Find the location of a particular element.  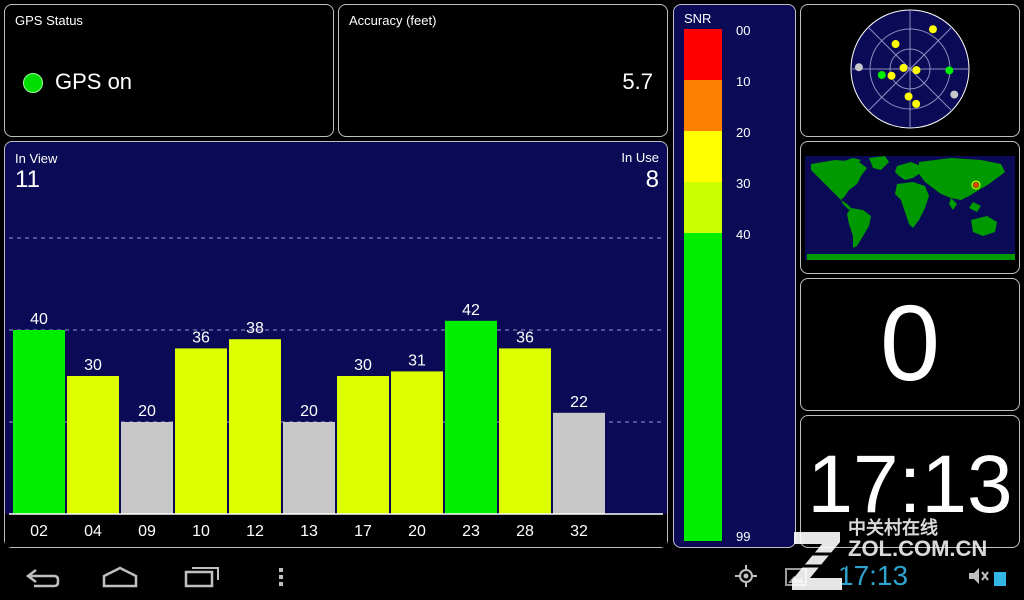

watermark: 中关村在线 ZOL.COM.CN is located at coordinates (887, 554).